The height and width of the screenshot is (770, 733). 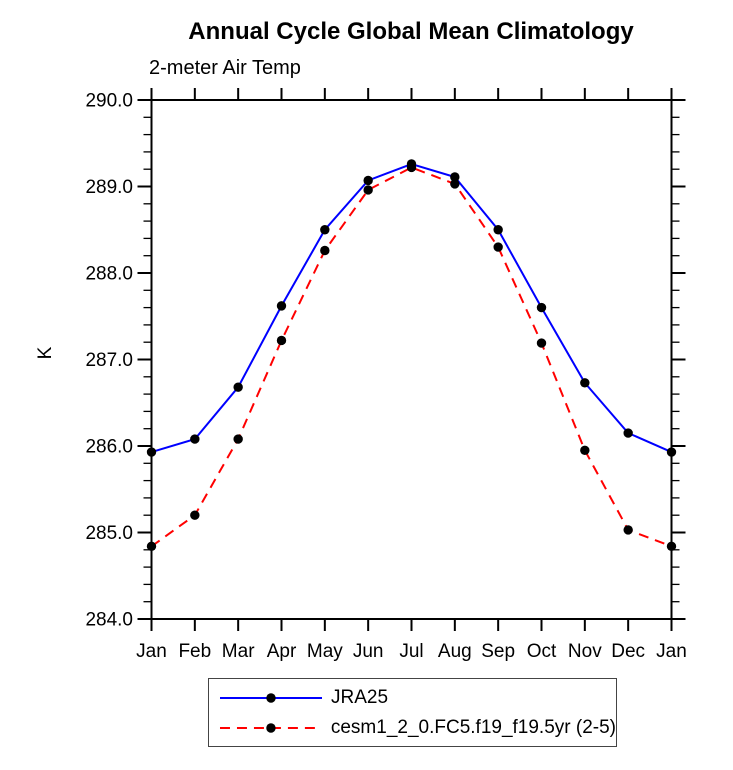 I want to click on legend-item-cesm: cesm1_2_0.FC5.f19_f19.5yr (2-5), so click(x=417, y=728).